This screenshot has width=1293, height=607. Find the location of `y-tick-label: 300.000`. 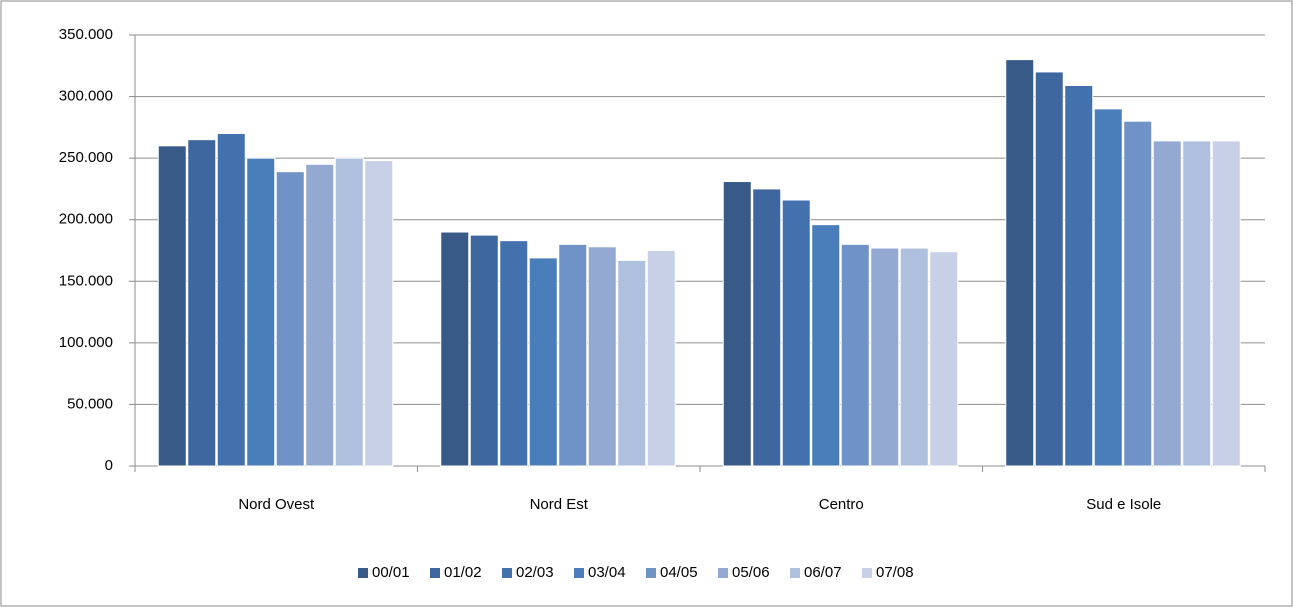

y-tick-label: 300.000 is located at coordinates (86, 96).